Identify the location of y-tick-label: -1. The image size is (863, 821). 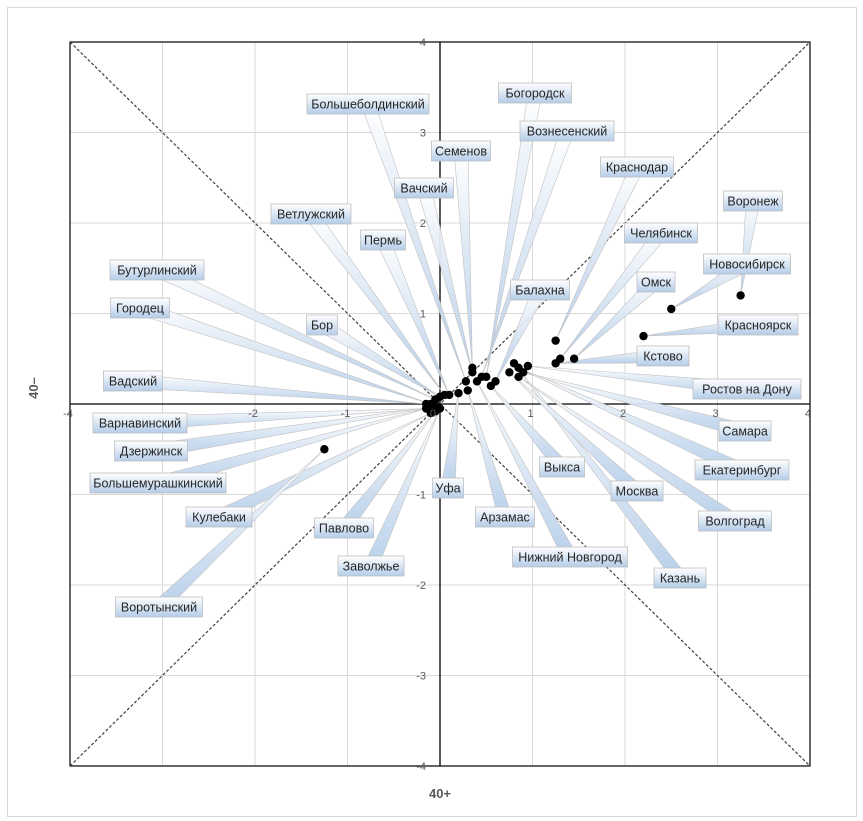
(421, 496).